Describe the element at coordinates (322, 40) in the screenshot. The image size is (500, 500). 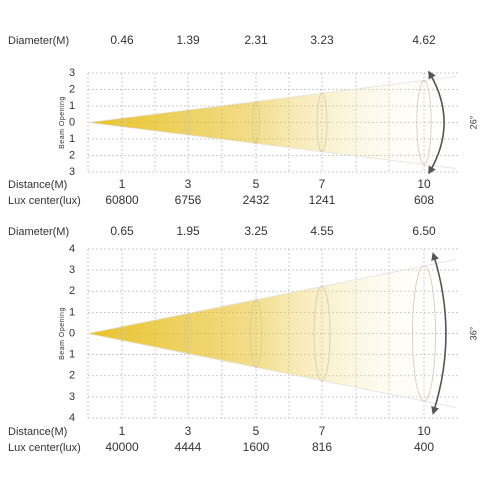
I see `diameter-value: 3.23` at that location.